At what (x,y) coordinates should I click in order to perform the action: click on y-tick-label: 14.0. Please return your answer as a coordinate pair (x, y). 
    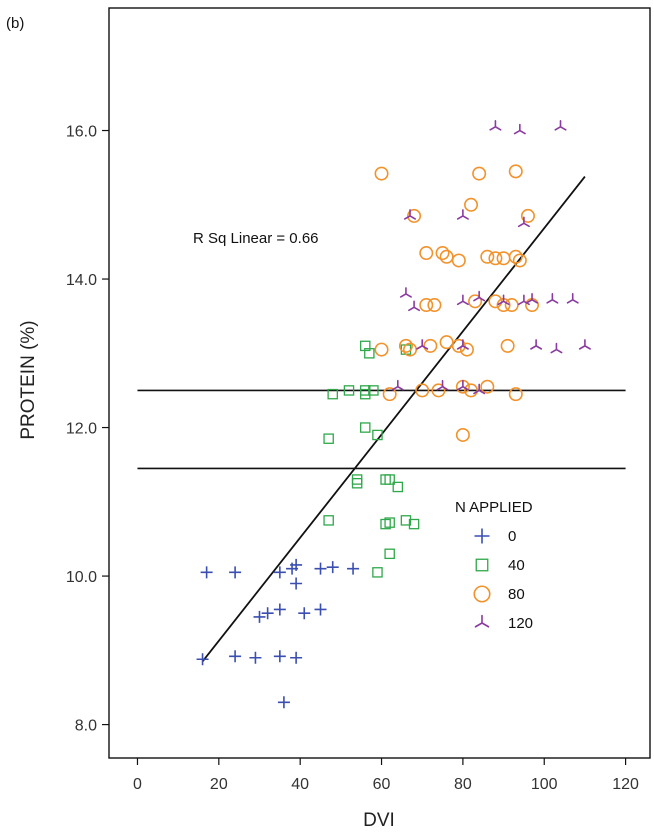
    Looking at the image, I should click on (81, 280).